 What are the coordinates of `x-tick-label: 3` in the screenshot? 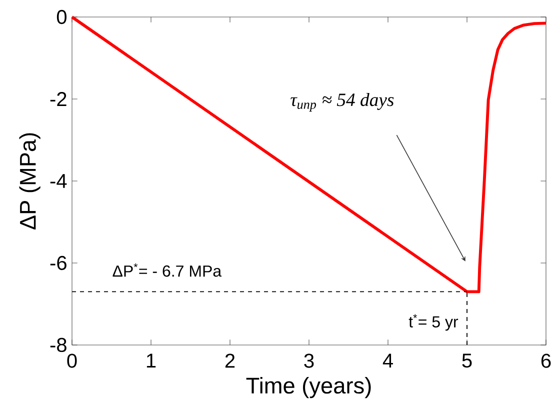 It's located at (309, 361).